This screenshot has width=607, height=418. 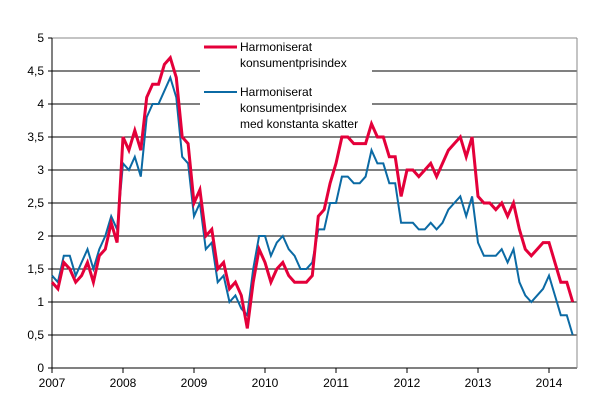 I want to click on x-tick-label: 2014, so click(x=549, y=383).